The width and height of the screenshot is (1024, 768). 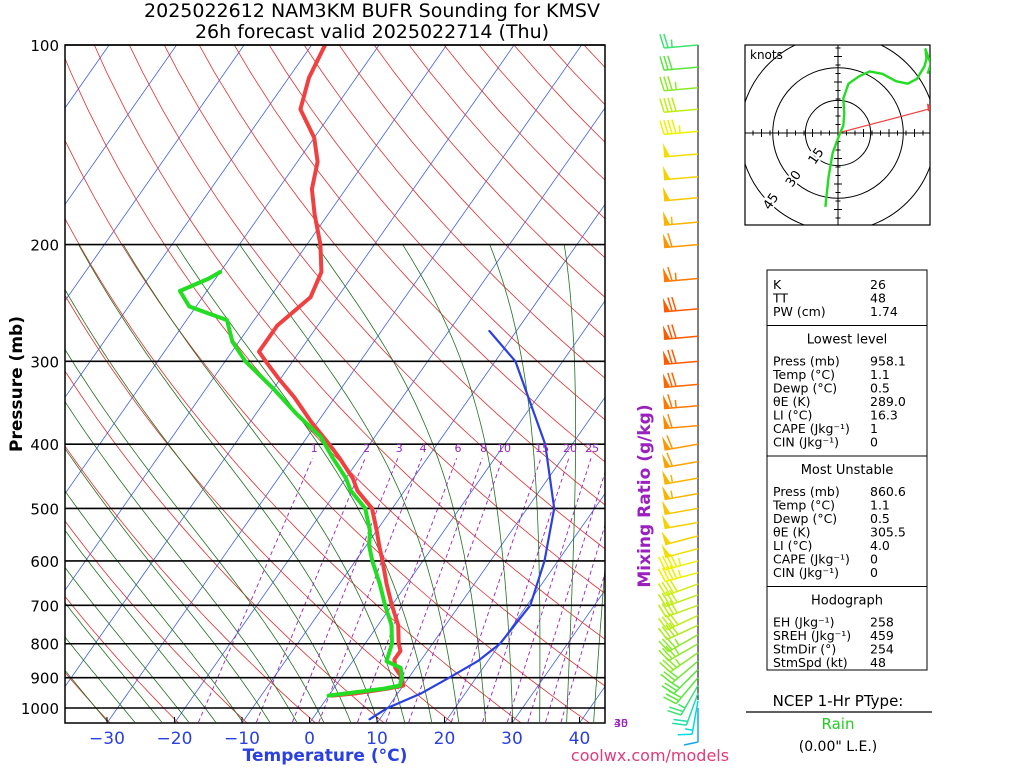 What do you see at coordinates (44, 445) in the screenshot?
I see `pressure-tick-label: 400` at bounding box center [44, 445].